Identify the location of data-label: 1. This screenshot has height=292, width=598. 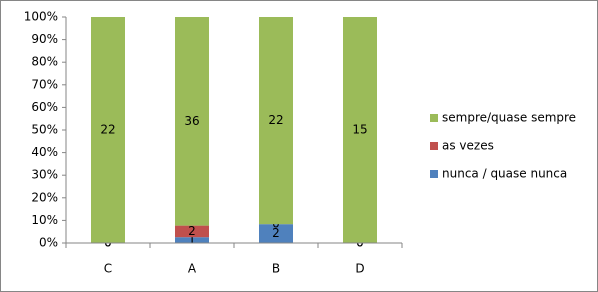
(192, 240).